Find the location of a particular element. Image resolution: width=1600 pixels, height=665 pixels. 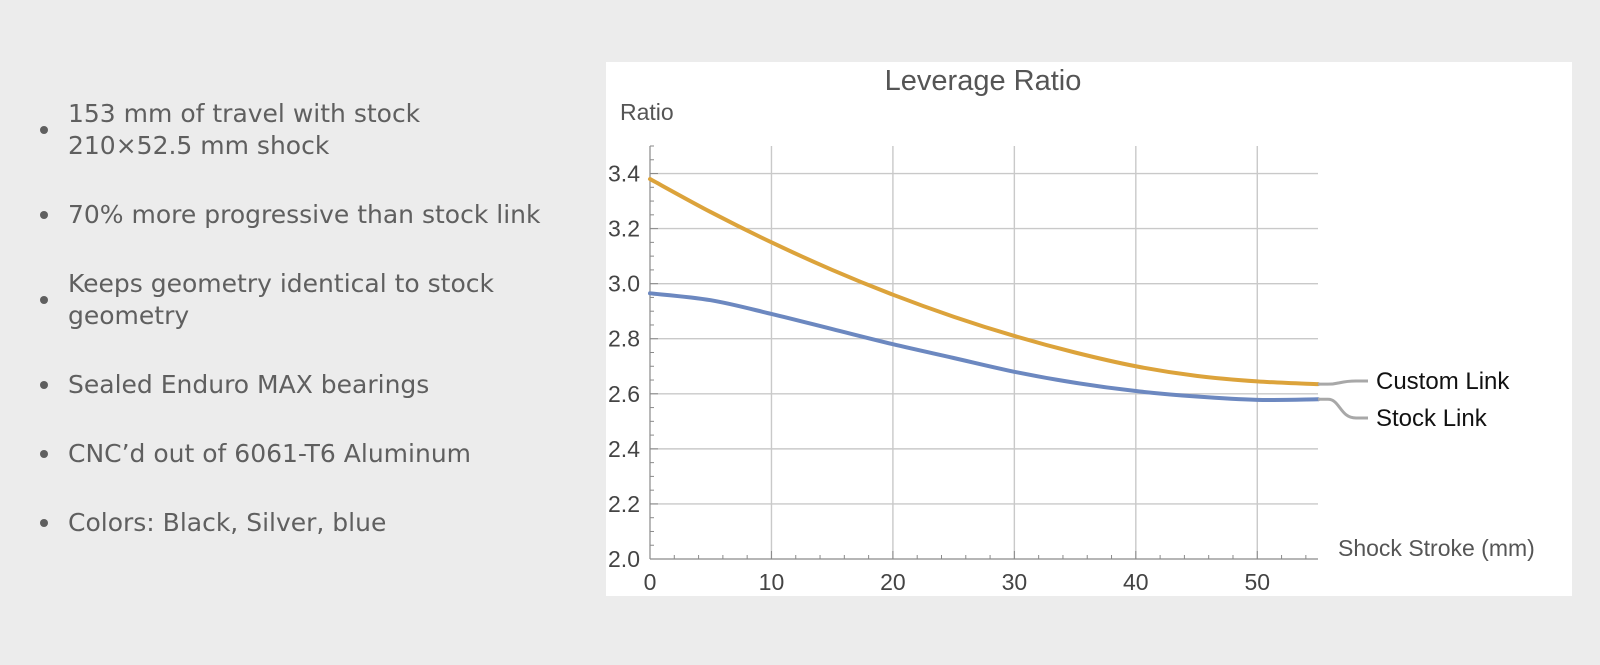

x-tick-label: 40 is located at coordinates (1136, 582).